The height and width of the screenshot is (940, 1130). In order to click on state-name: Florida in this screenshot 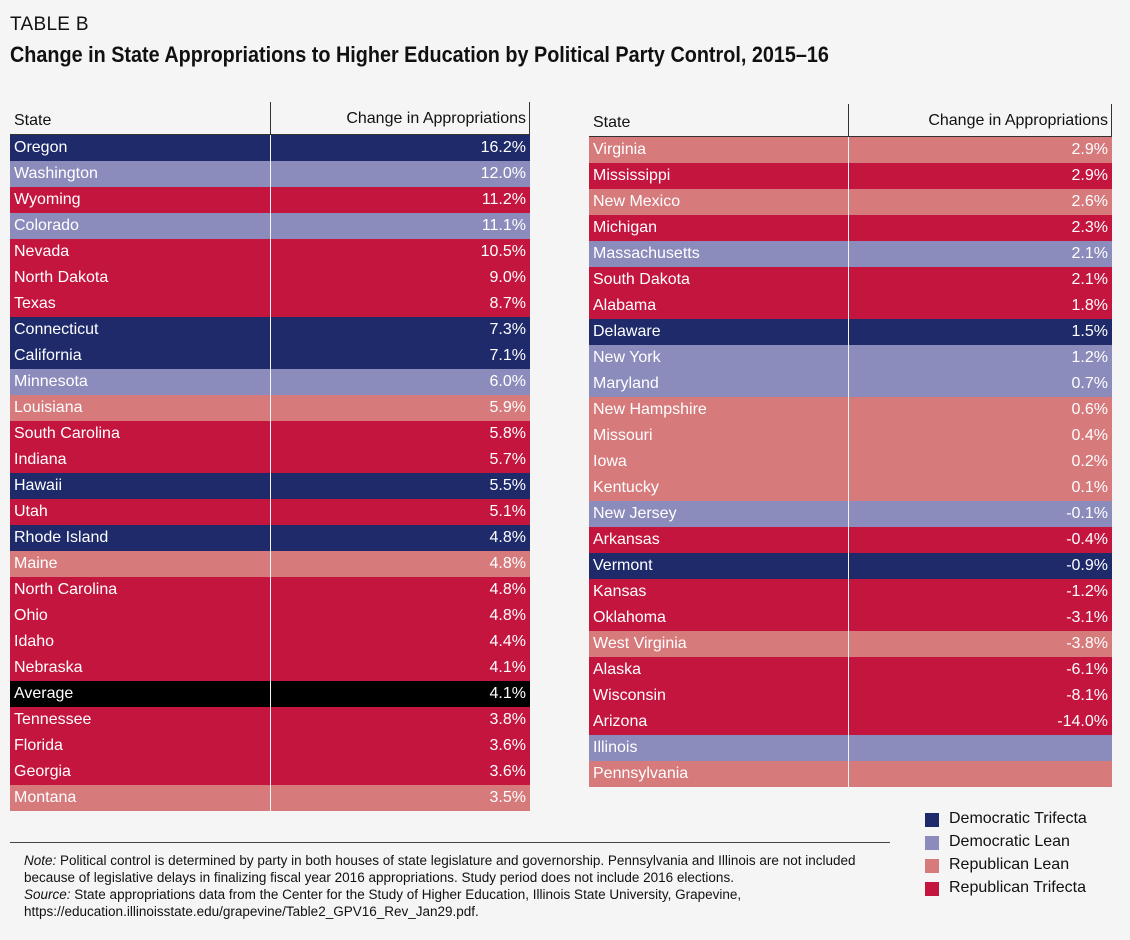, I will do `click(38, 745)`.